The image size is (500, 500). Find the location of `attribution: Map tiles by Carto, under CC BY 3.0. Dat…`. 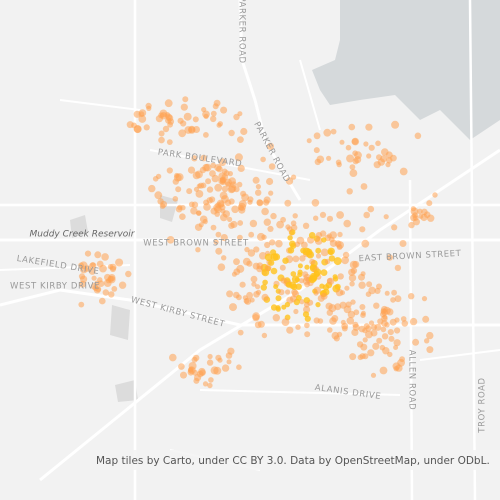

attribution: Map tiles by Carto, under CC BY 3.0. Dat… is located at coordinates (293, 461).